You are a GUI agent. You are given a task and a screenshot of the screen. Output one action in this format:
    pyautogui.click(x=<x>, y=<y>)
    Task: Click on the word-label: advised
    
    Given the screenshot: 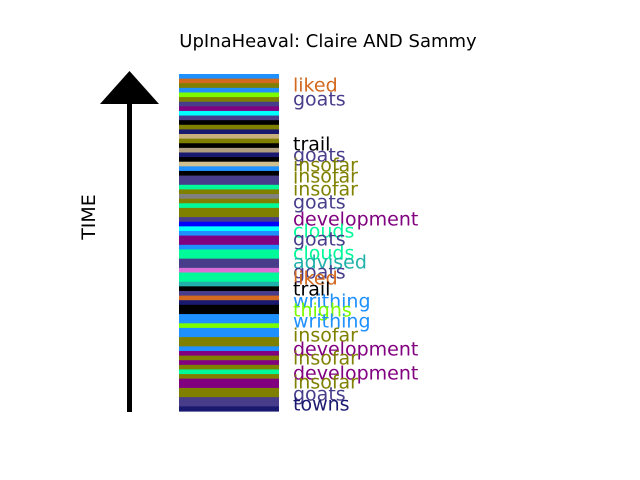 What is the action you would take?
    pyautogui.click(x=330, y=263)
    